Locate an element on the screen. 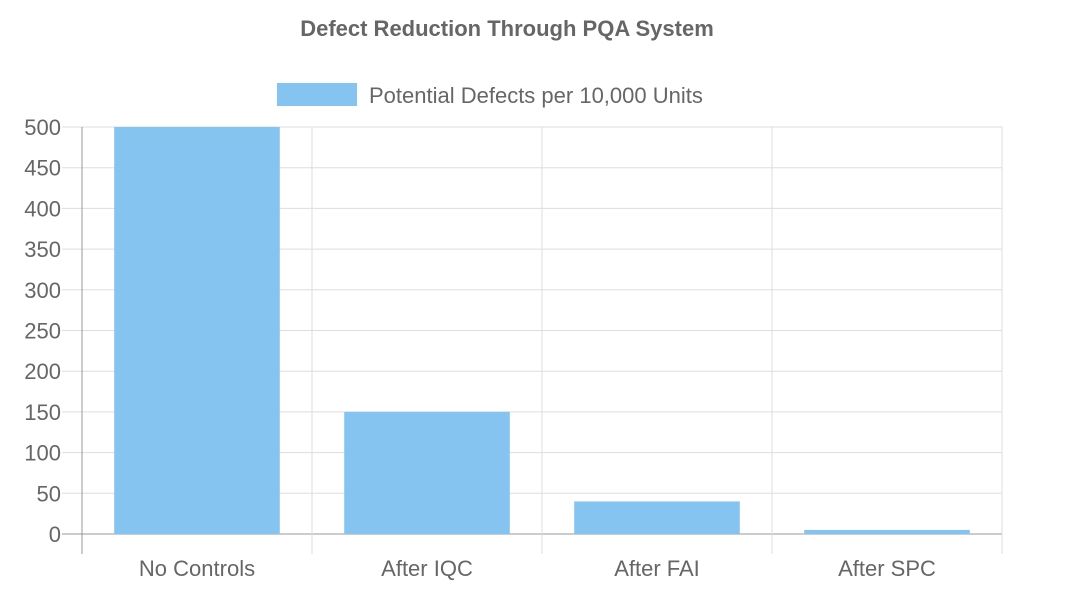  y-tick-label: 200 is located at coordinates (42, 371).